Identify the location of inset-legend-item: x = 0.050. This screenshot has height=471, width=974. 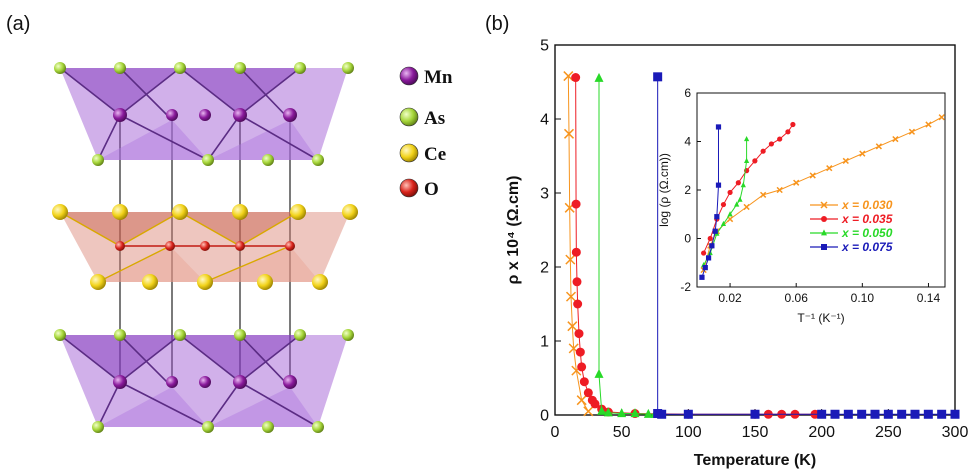
(851, 233).